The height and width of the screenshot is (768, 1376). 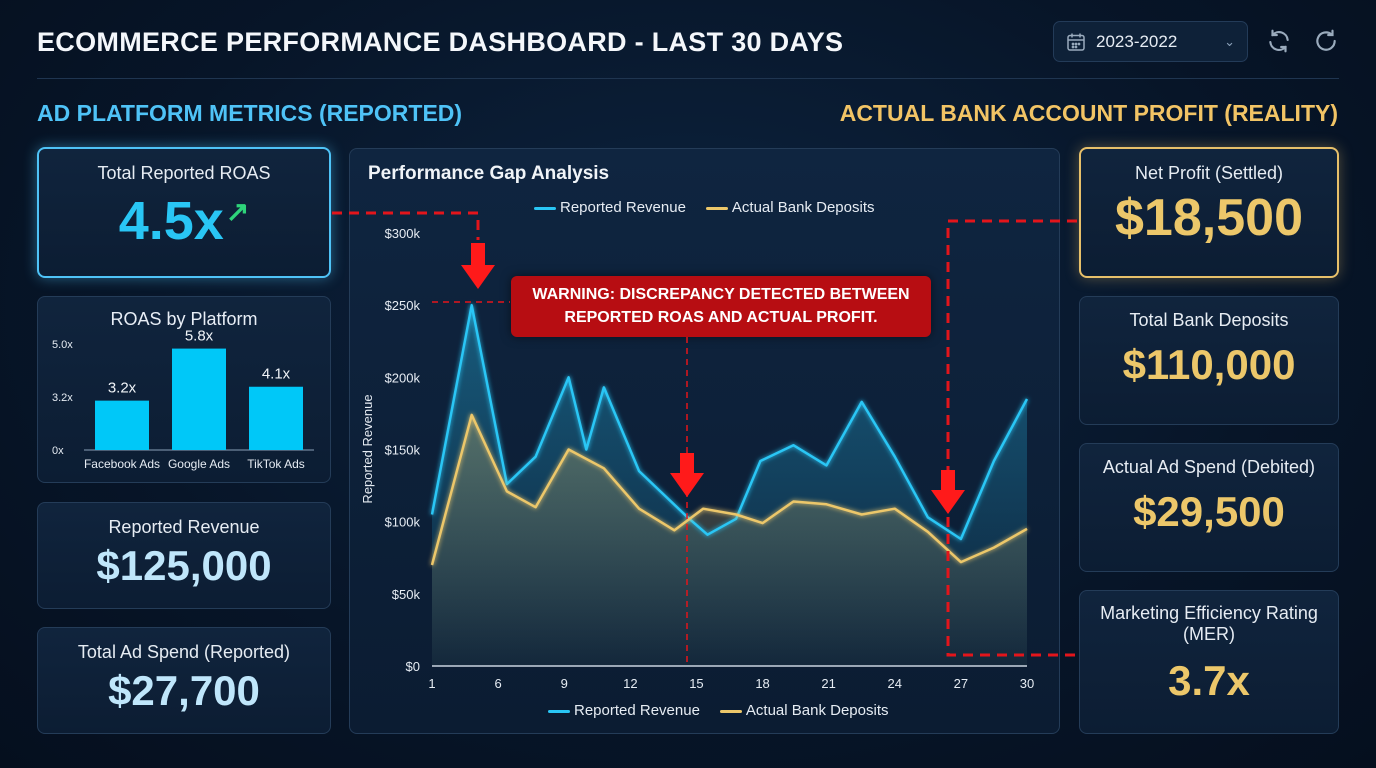 I want to click on x-tick-label: 6, so click(x=497, y=683).